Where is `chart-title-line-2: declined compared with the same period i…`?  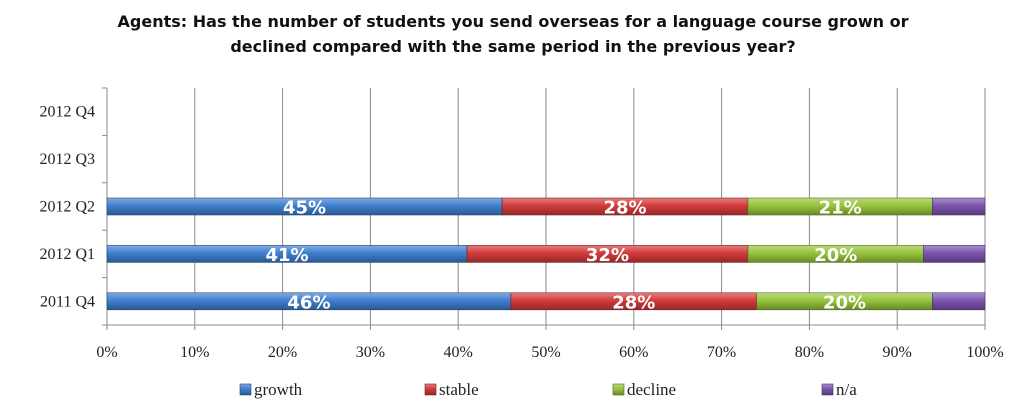 chart-title-line-2: declined compared with the same period i… is located at coordinates (512, 46).